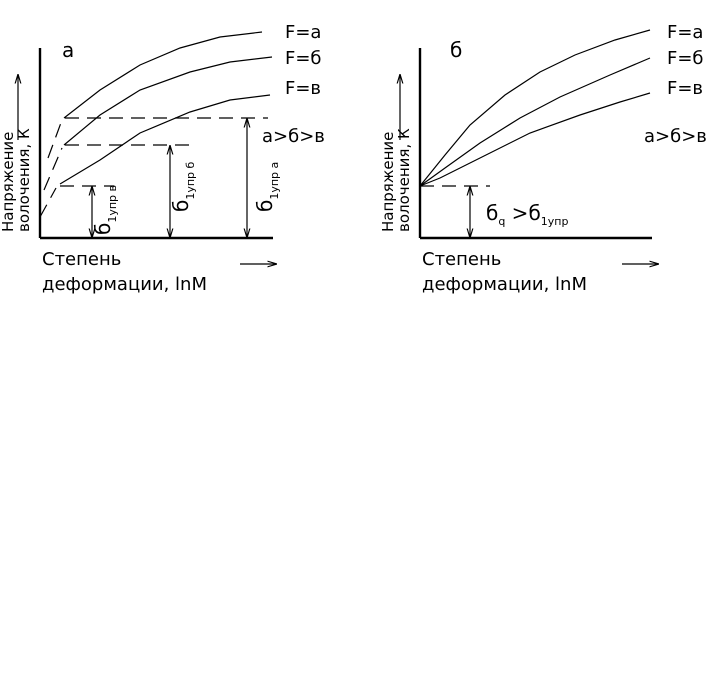  I want to click on stress-subscript: 1упр, so click(555, 221).